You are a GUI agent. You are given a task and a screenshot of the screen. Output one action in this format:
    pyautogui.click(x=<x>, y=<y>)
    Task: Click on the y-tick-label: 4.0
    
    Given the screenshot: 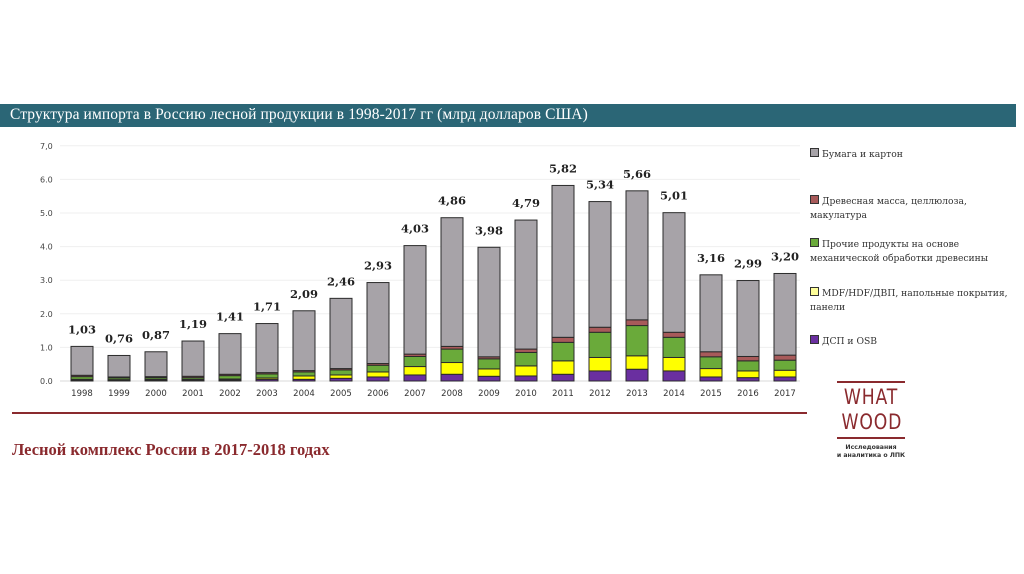 What is the action you would take?
    pyautogui.click(x=46, y=247)
    